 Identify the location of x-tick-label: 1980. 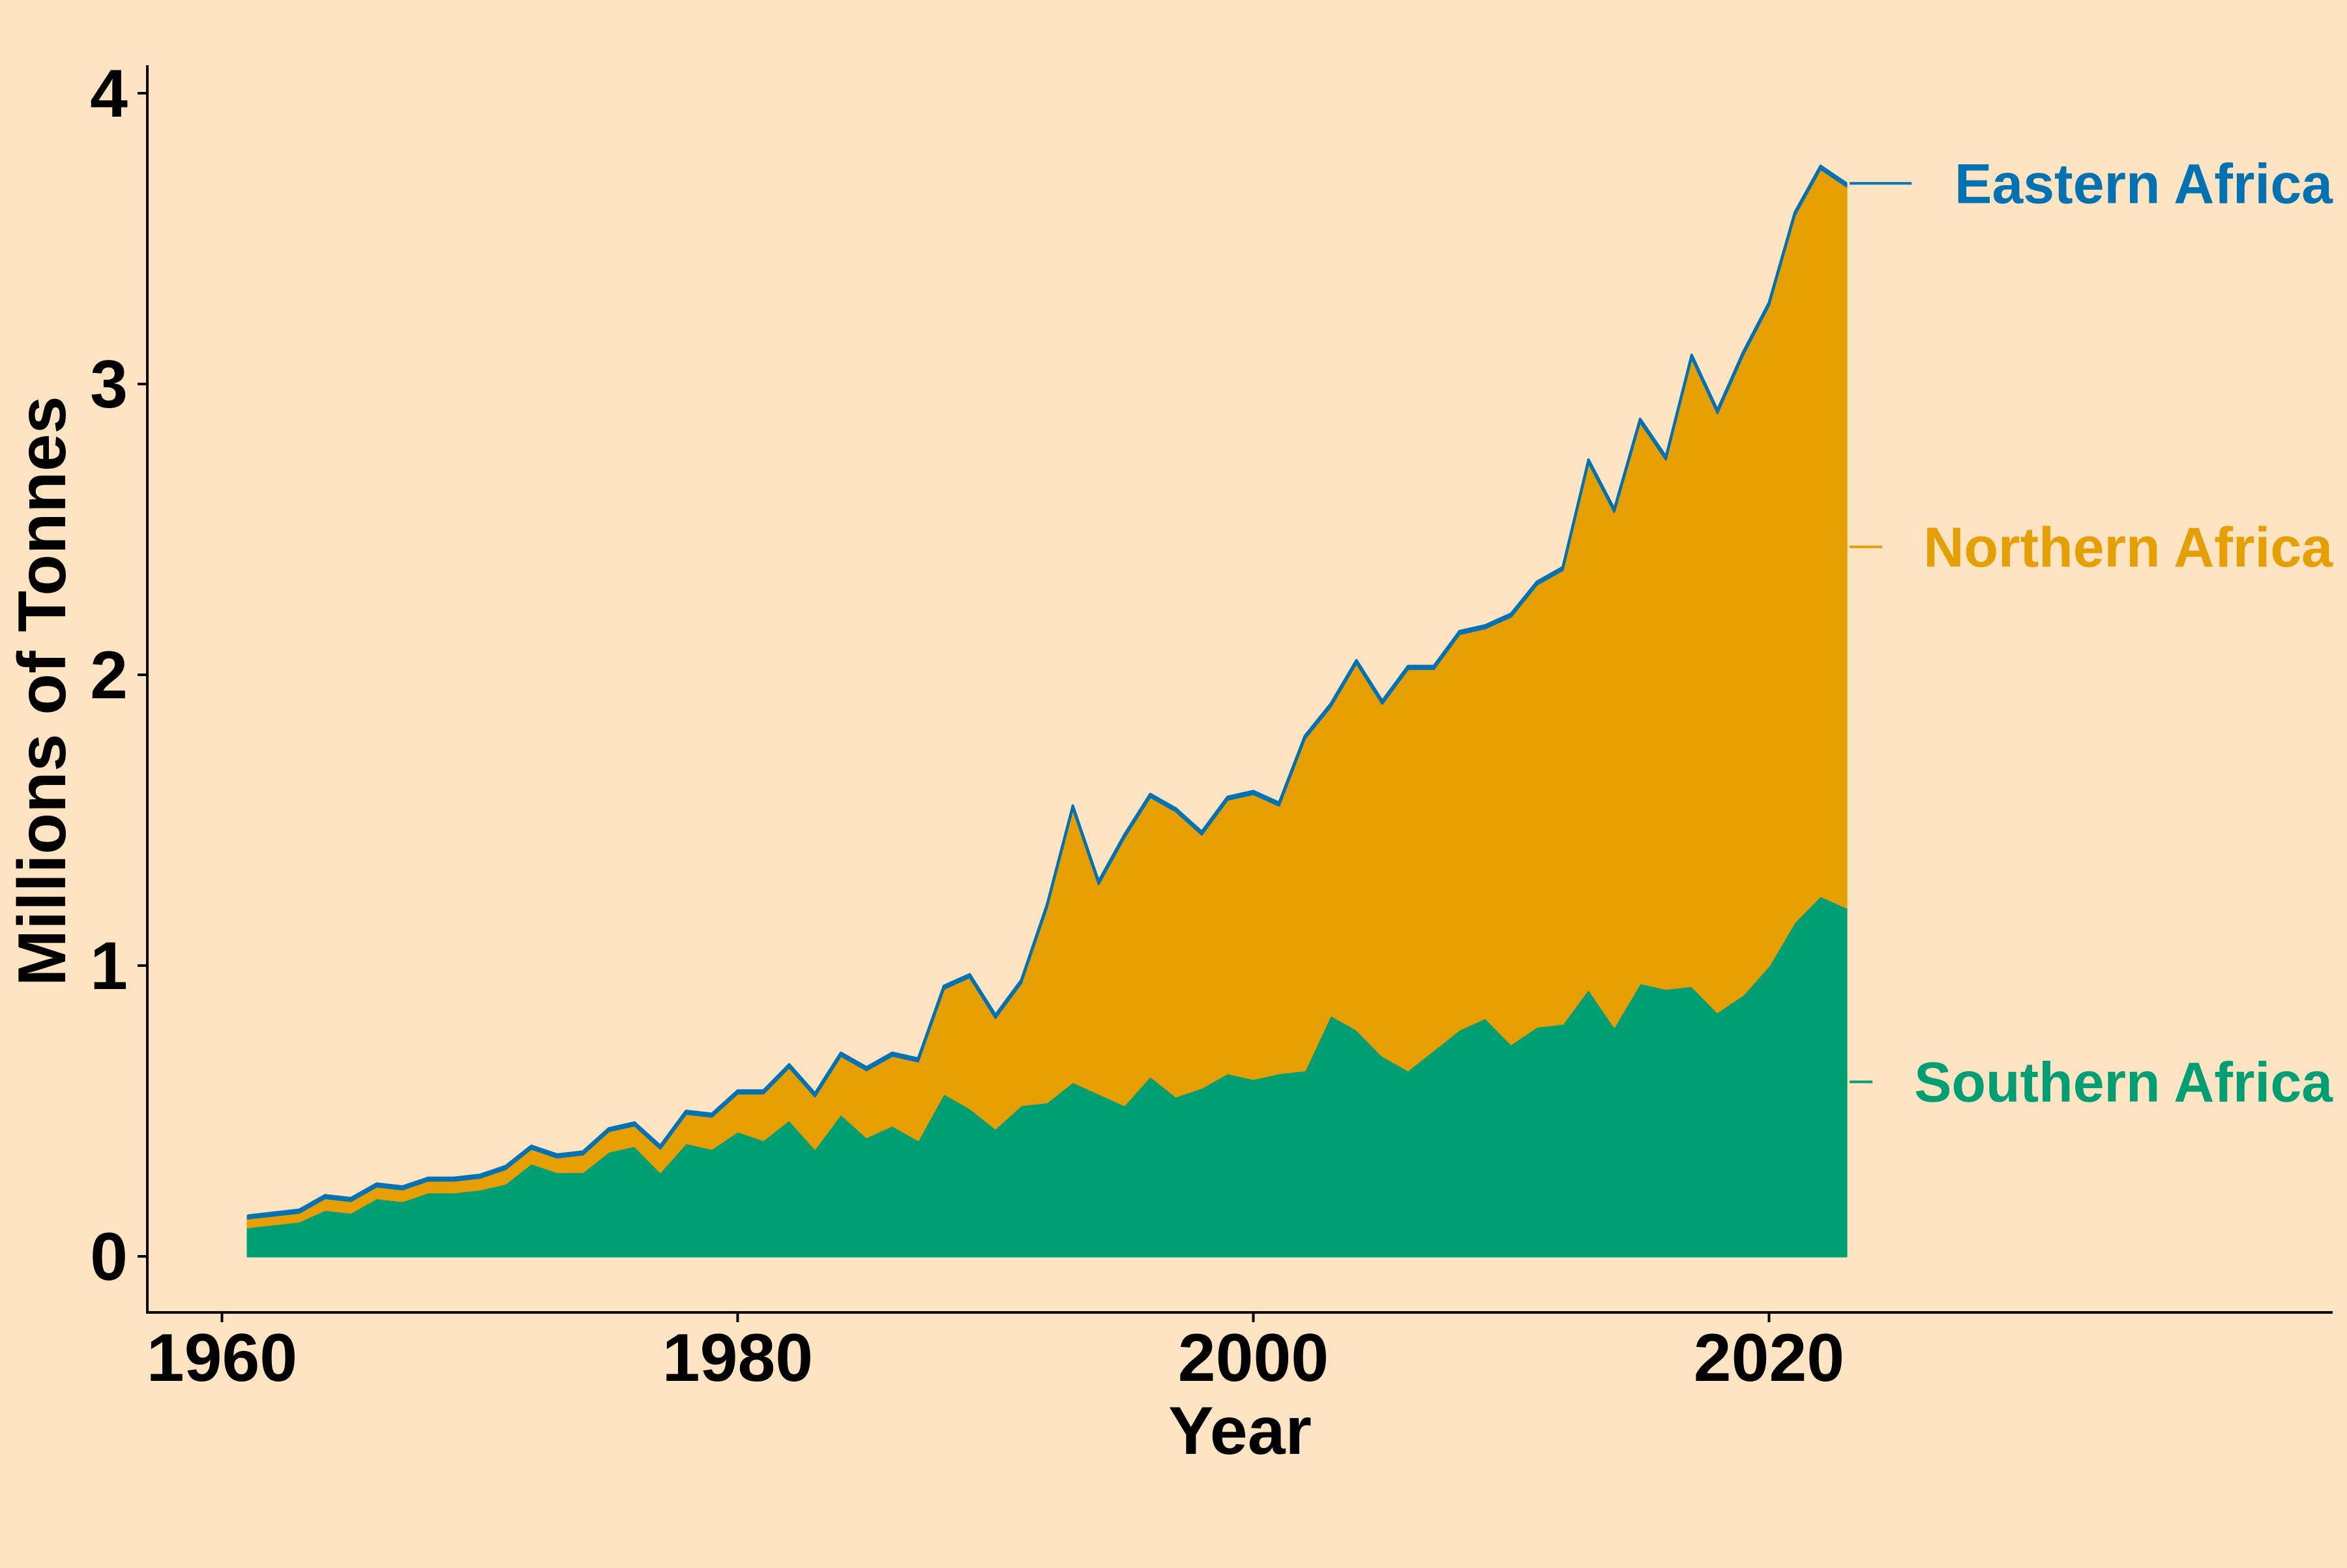
(737, 1358).